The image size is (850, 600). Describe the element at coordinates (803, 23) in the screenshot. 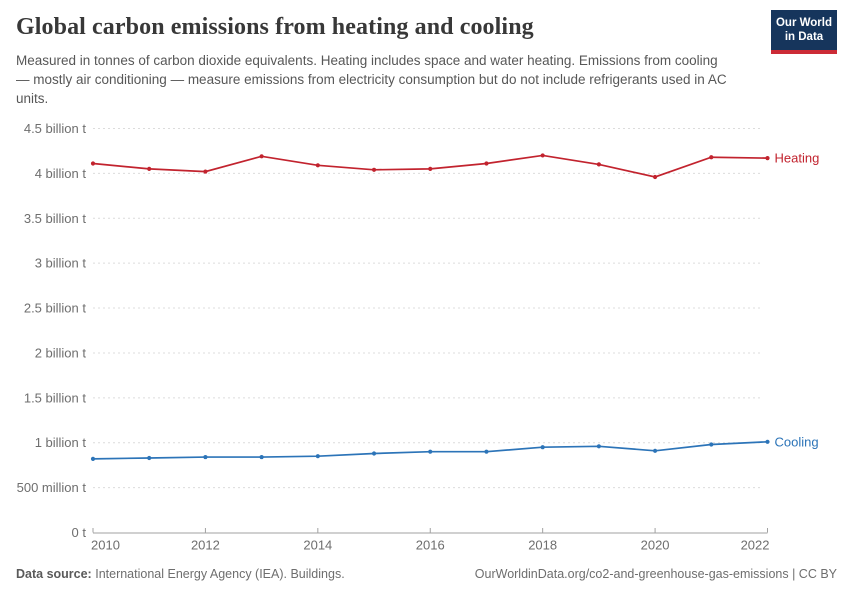

I see `owid-logo-line1: Our World` at that location.